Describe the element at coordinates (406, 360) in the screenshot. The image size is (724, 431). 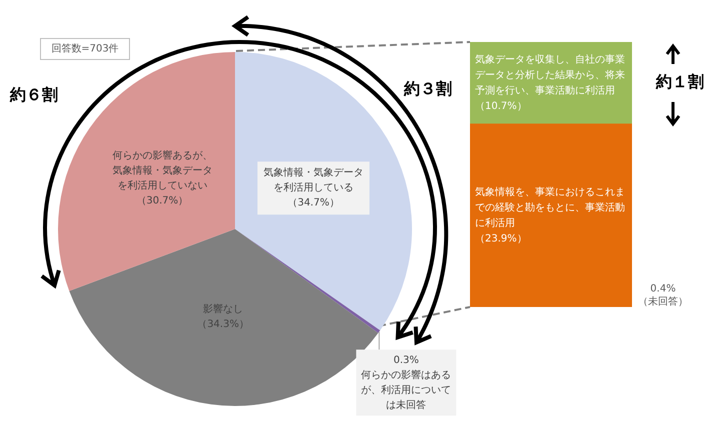
I see `data-label: 0.3%` at that location.